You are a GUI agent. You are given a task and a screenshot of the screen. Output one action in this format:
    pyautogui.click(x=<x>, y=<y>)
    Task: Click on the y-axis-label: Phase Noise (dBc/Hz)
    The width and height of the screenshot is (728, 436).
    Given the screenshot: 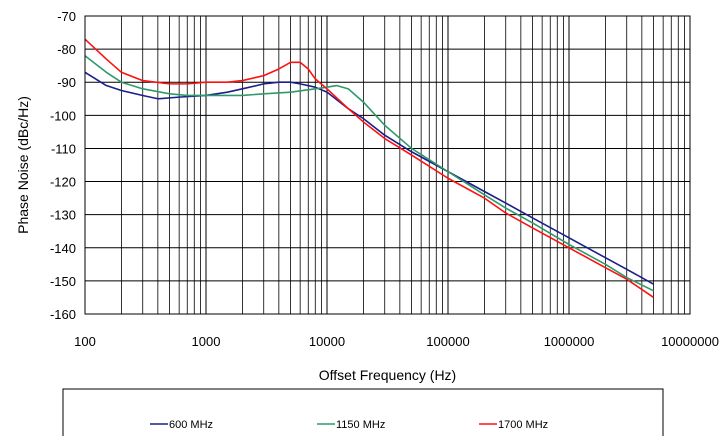 What is the action you would take?
    pyautogui.click(x=23, y=165)
    